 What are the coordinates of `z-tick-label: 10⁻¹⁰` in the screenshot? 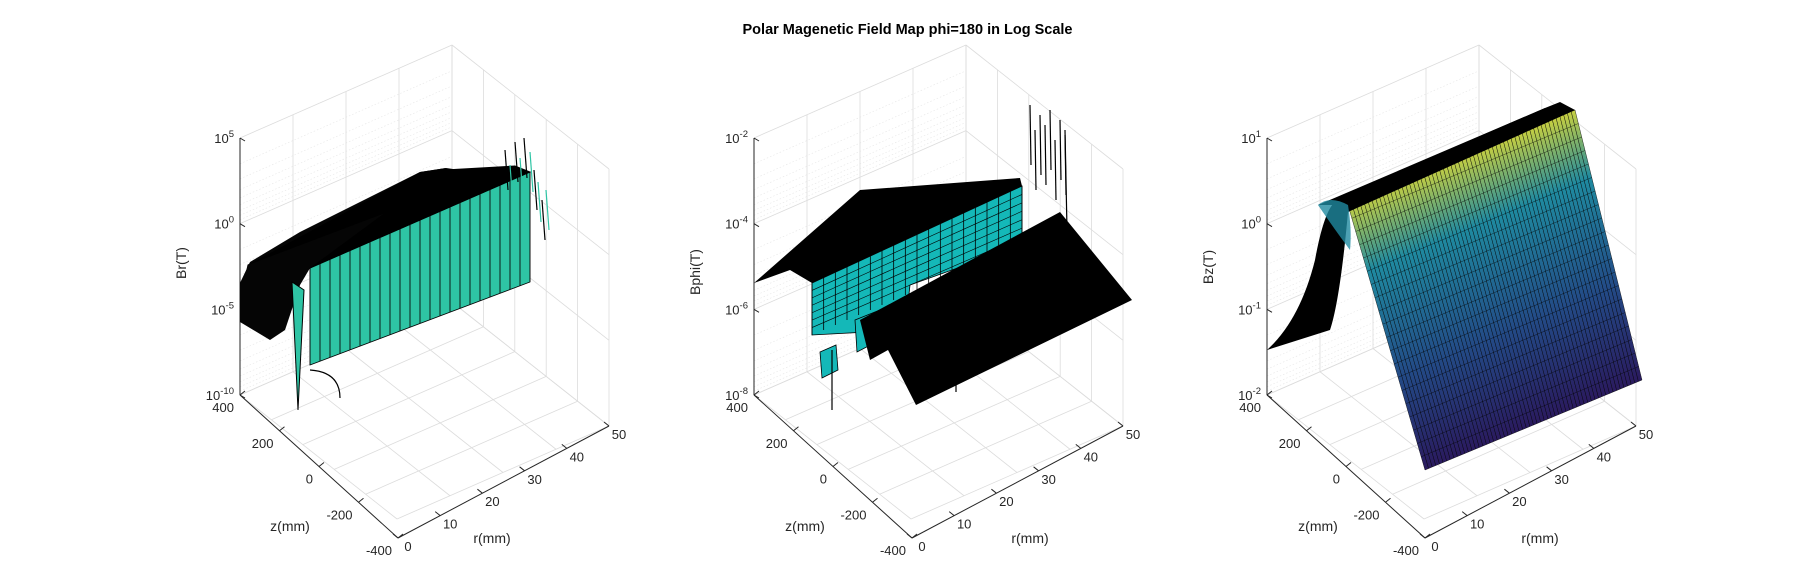 It's located at (220, 394).